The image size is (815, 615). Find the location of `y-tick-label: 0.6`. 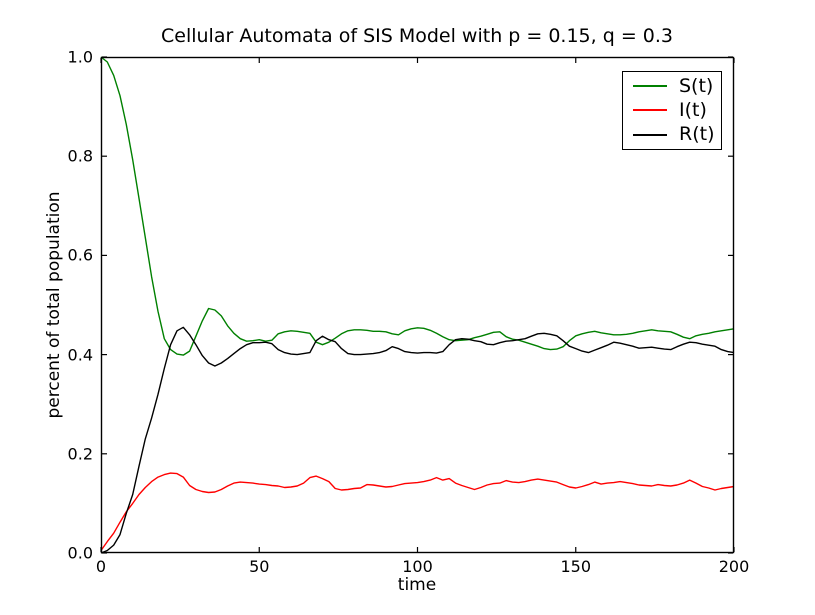

y-tick-label: 0.6 is located at coordinates (80, 255).